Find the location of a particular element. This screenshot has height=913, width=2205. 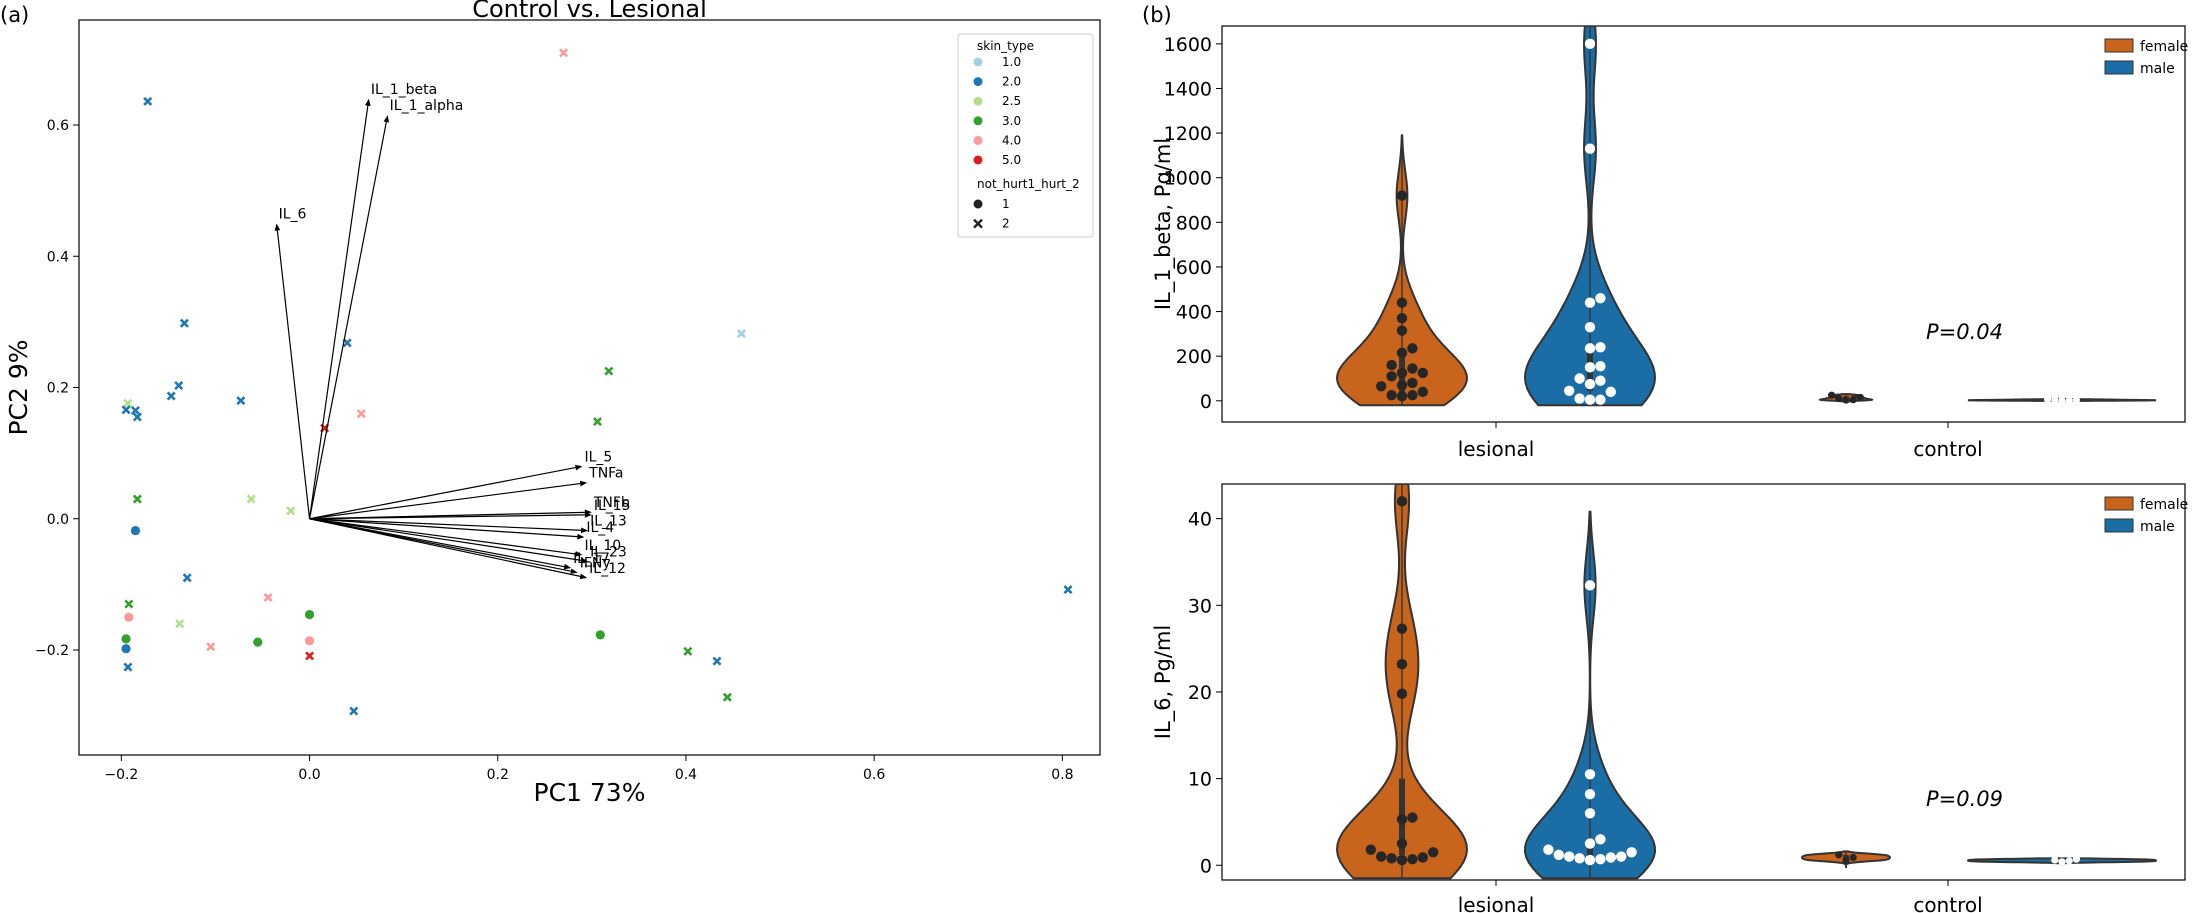

y-tick-label: 1000 is located at coordinates (1188, 179).